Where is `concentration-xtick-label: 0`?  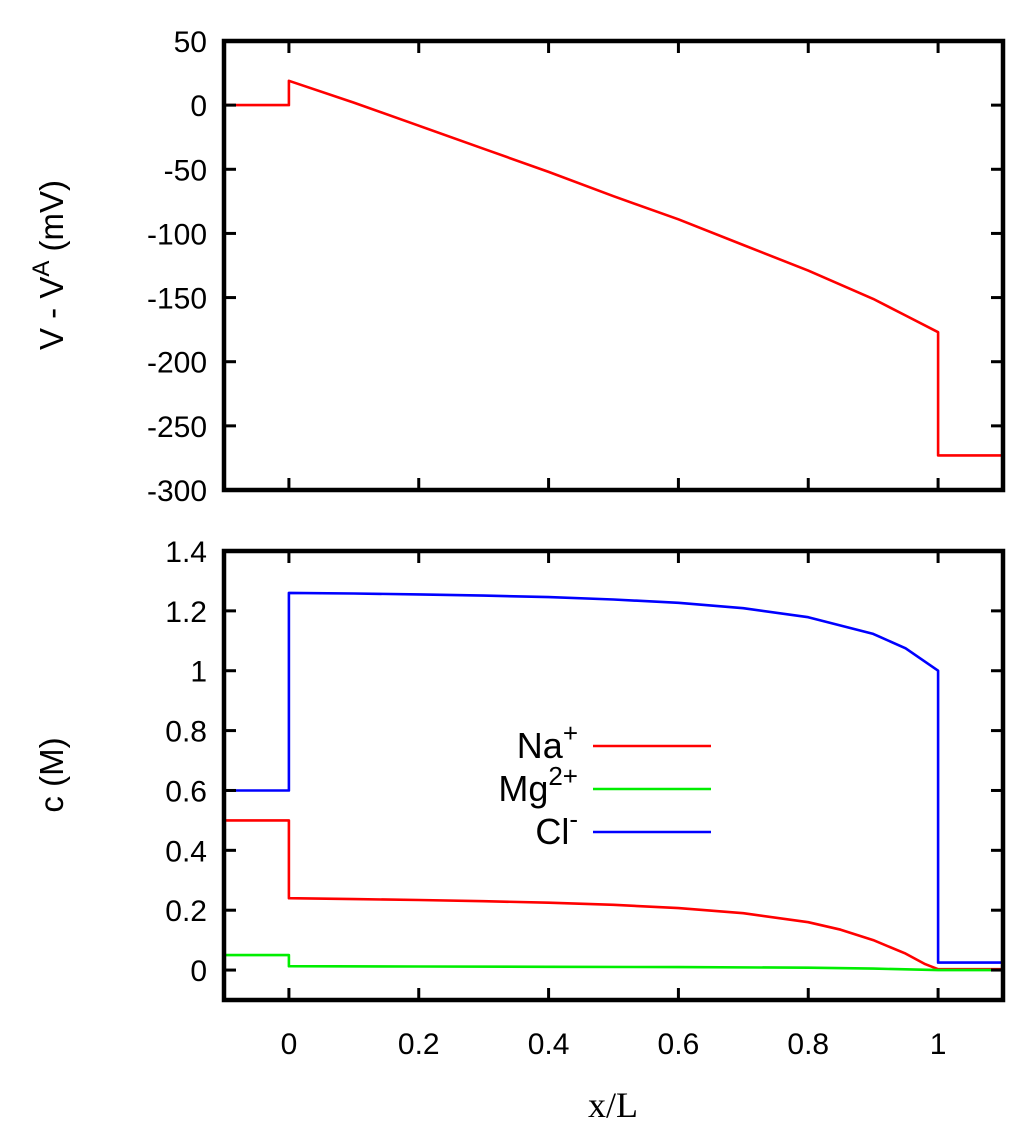
concentration-xtick-label: 0 is located at coordinates (289, 1044).